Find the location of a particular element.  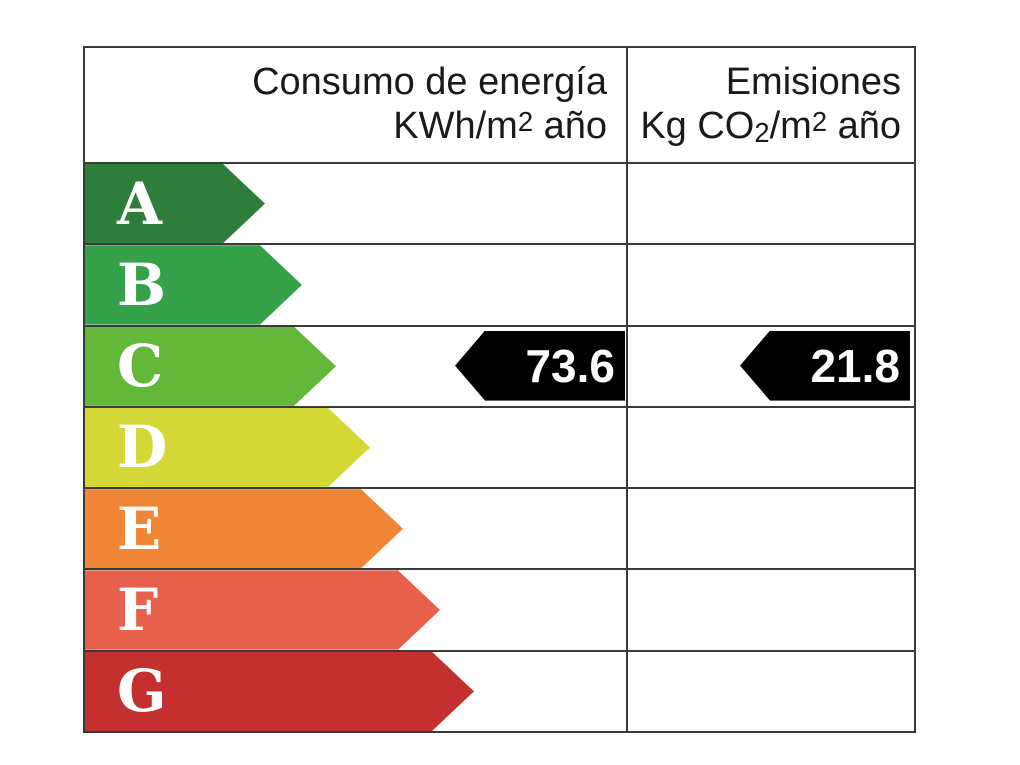

rating-row-b: B is located at coordinates (499, 283).